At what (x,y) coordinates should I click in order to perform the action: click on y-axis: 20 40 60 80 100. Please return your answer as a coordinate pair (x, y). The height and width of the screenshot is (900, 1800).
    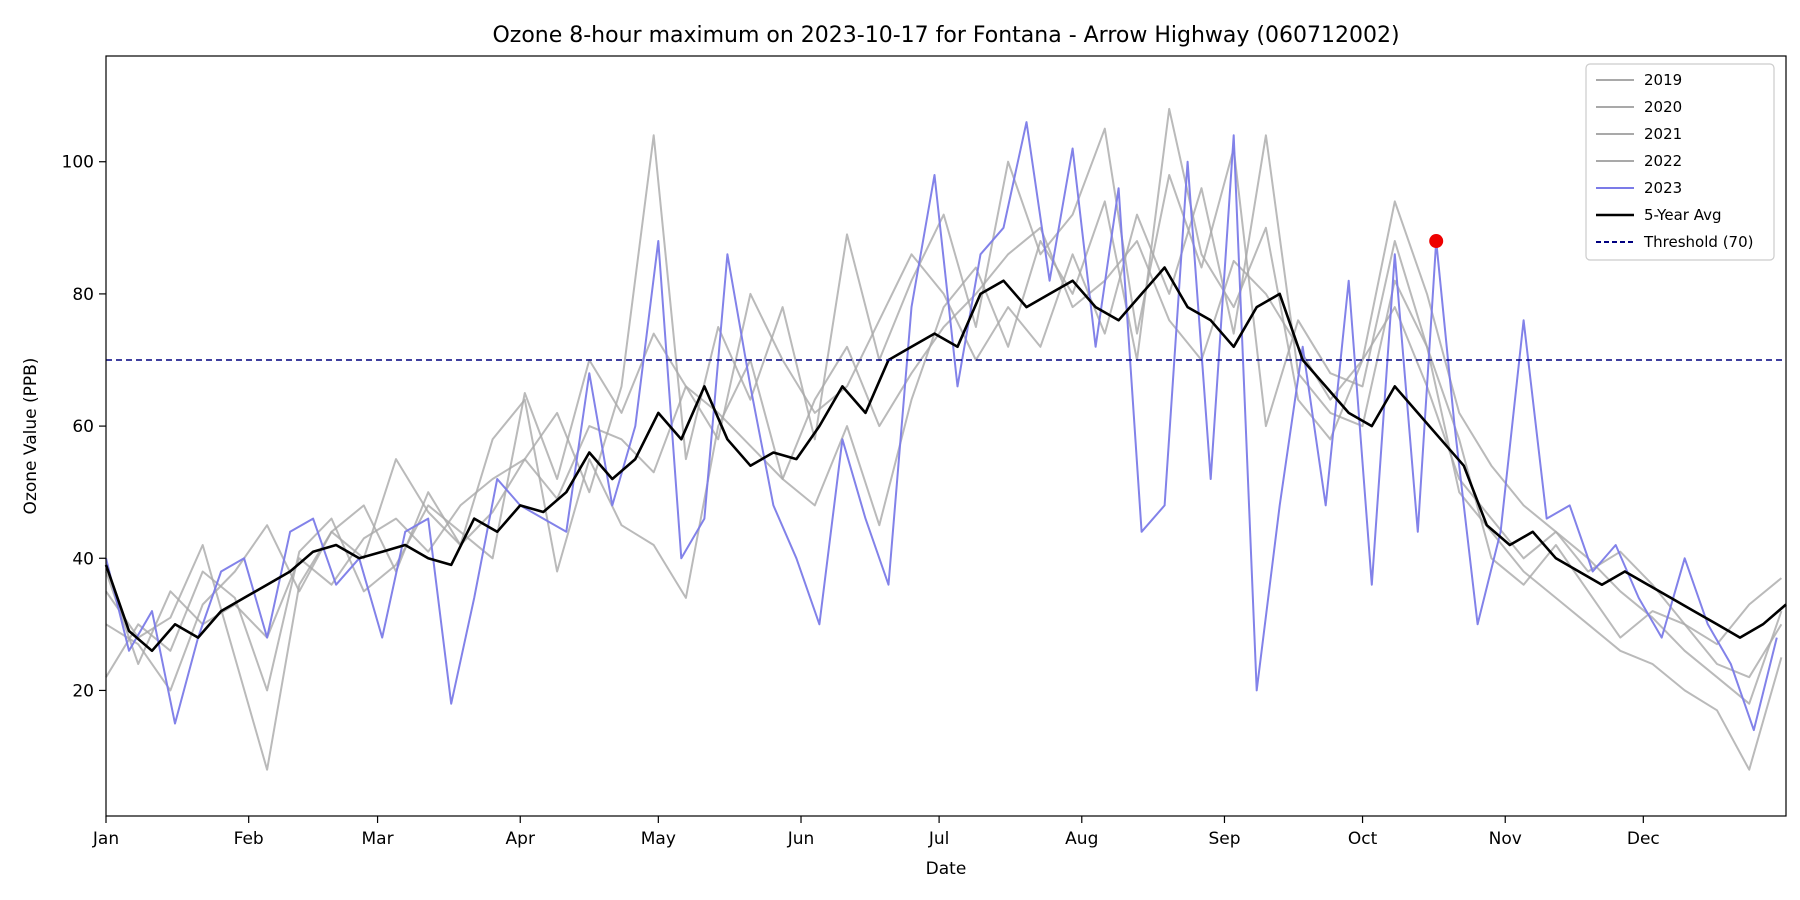
    Looking at the image, I should click on (84, 427).